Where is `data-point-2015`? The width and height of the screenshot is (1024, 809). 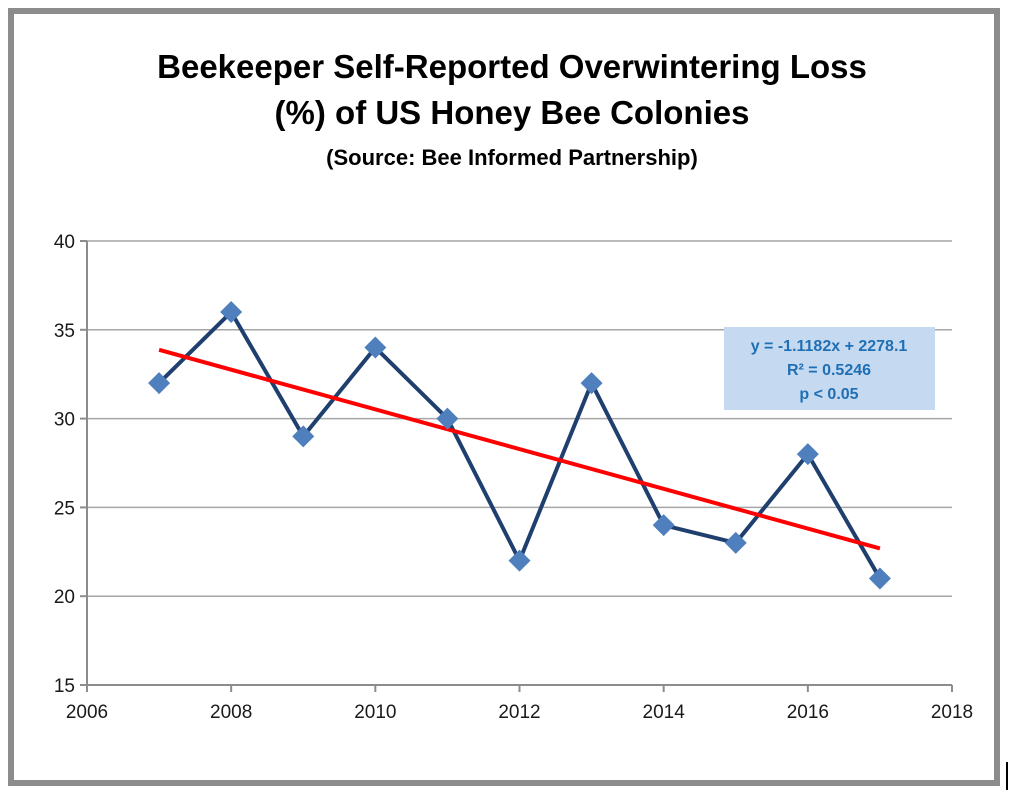 data-point-2015 is located at coordinates (735, 542).